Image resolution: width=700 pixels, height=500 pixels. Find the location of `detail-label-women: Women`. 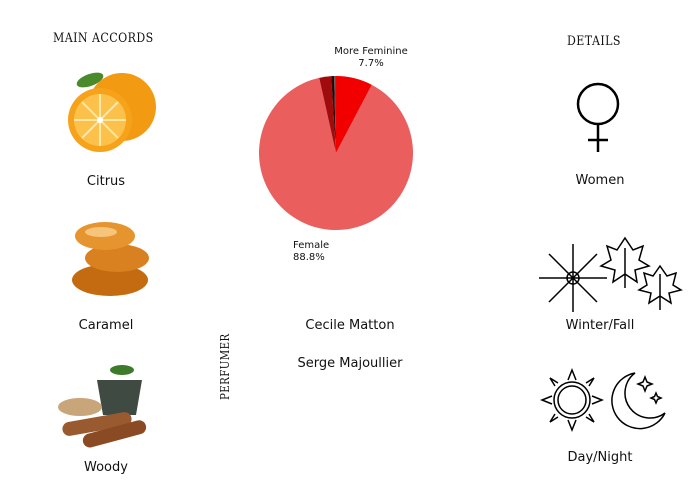

detail-label-women: Women is located at coordinates (600, 180).